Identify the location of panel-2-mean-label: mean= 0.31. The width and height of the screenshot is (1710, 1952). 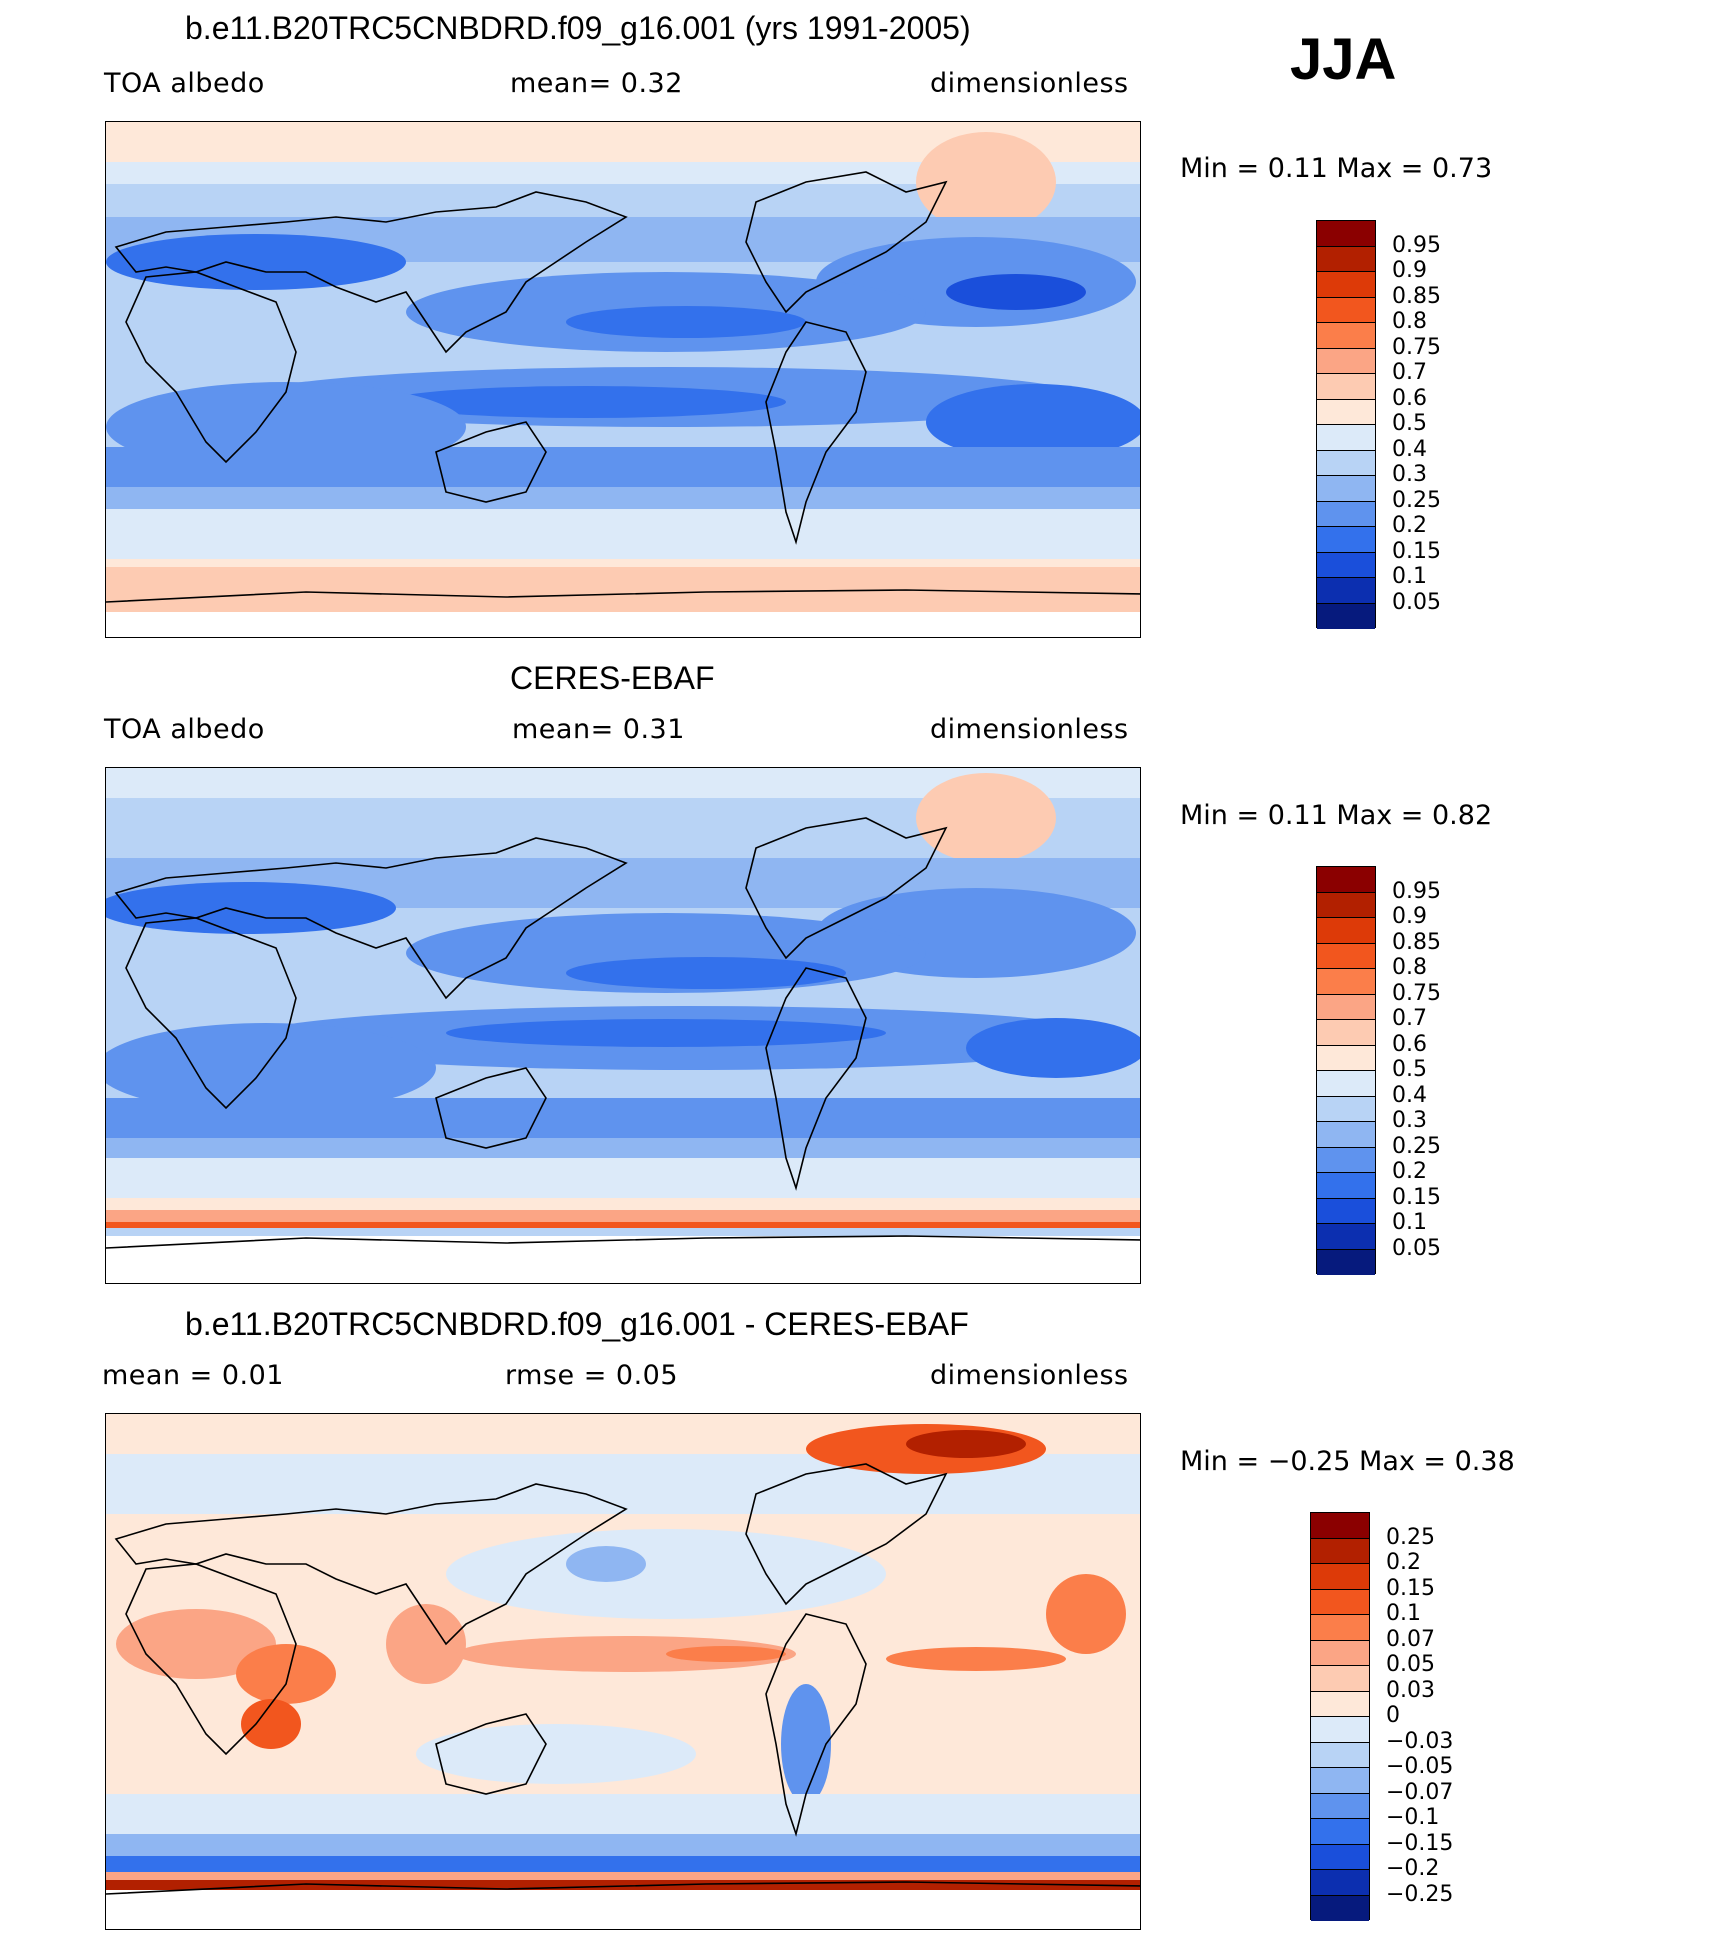
(598, 729).